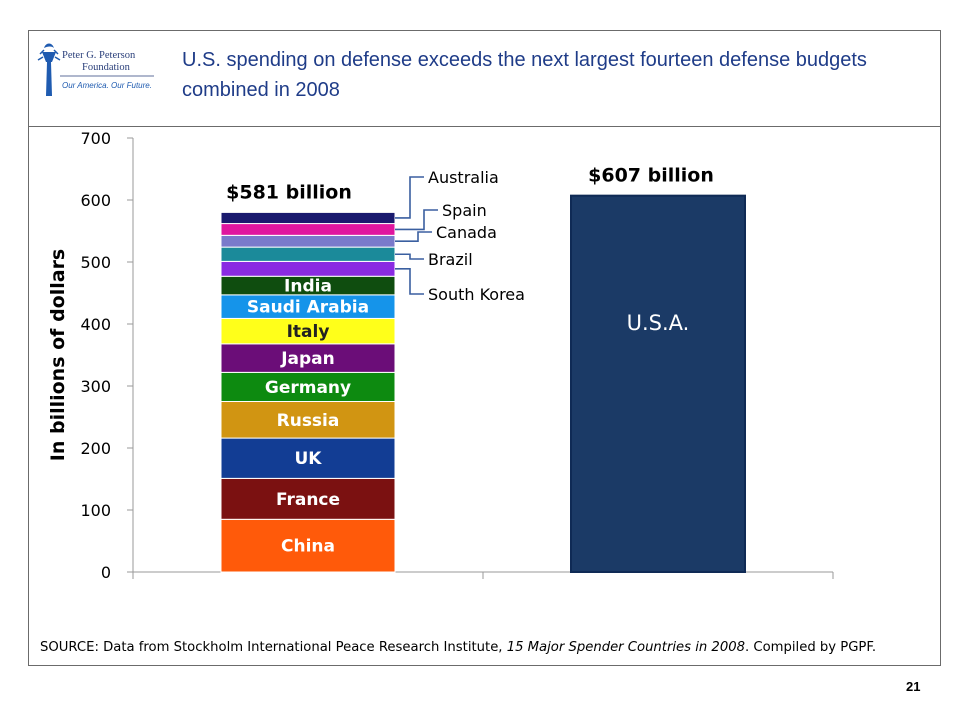 The height and width of the screenshot is (720, 960). I want to click on logo-tagline: Our America. Our Future., so click(107, 85).